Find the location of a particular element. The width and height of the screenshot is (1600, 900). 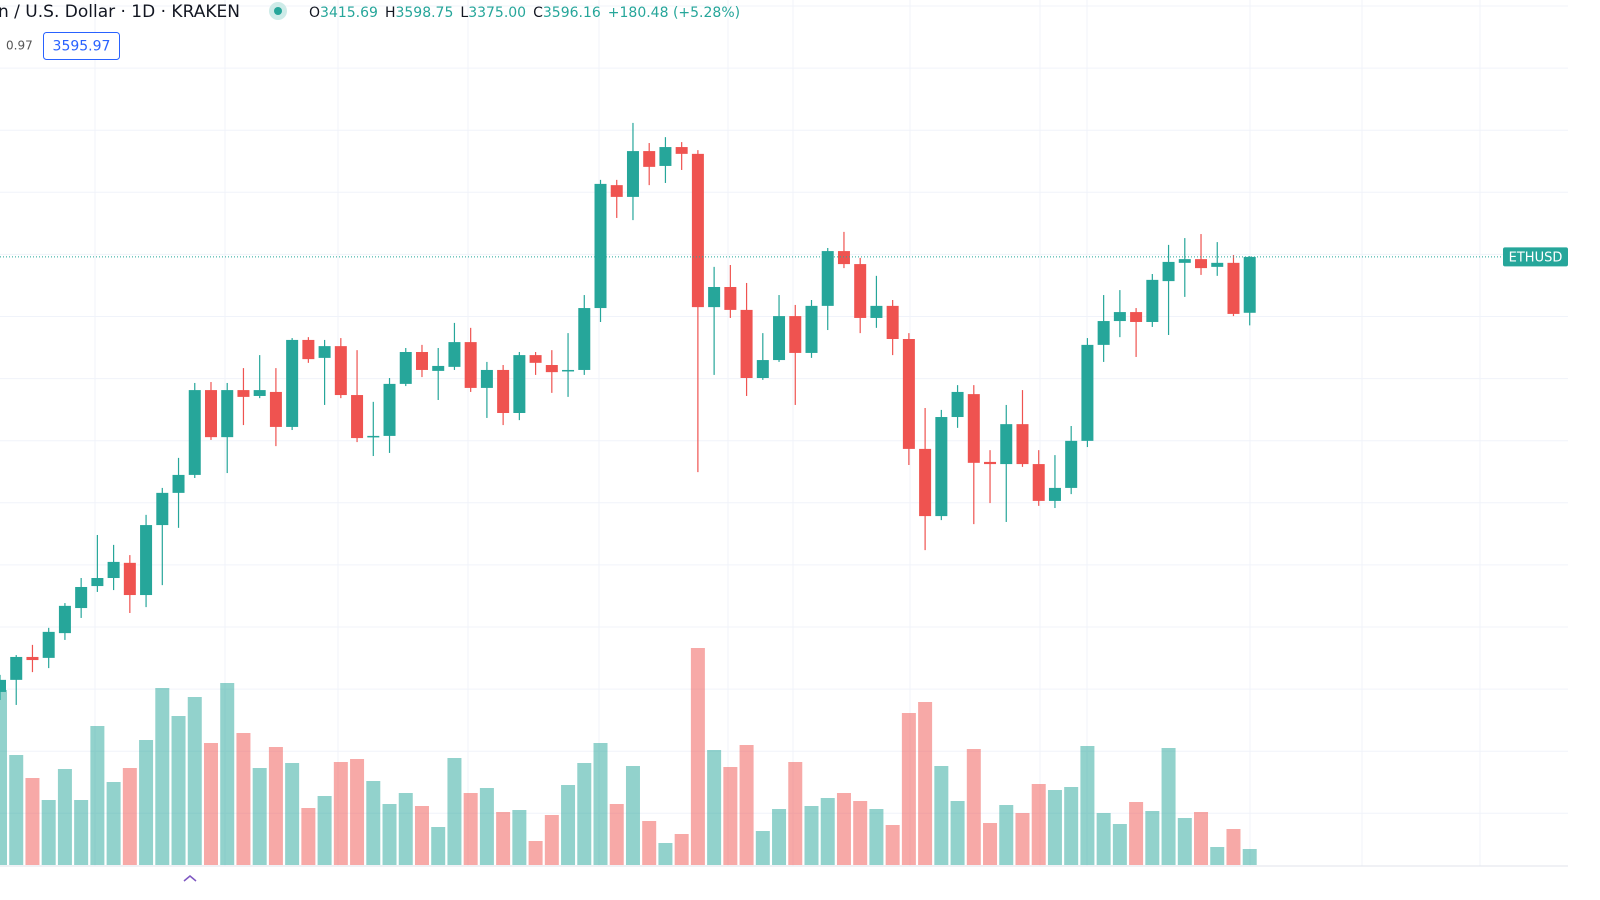

price-box-text: 3595.97 is located at coordinates (82, 47).